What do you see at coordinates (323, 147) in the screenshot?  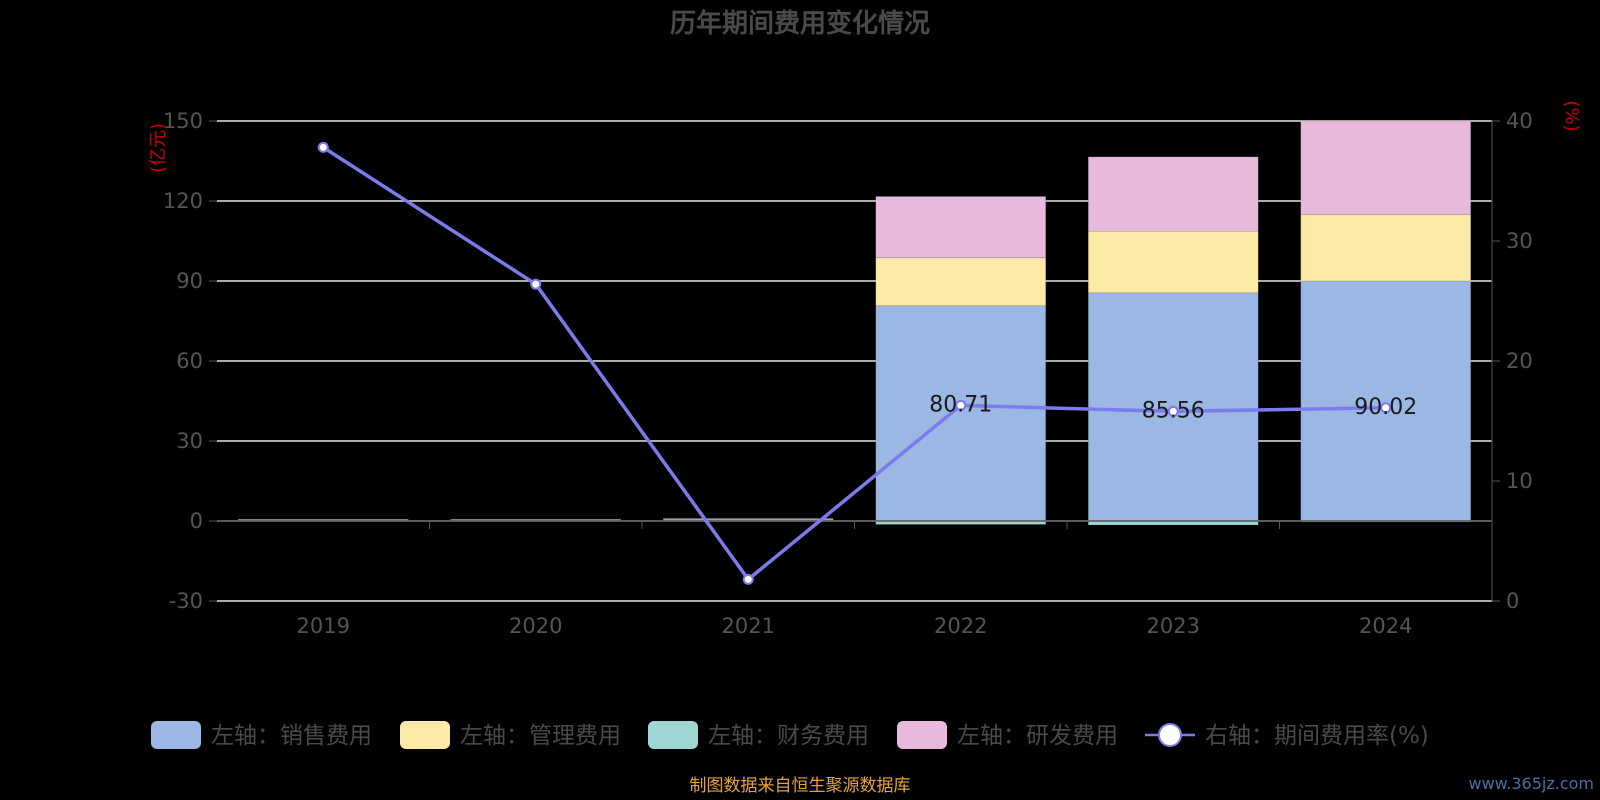 I see `rate-point-2019` at bounding box center [323, 147].